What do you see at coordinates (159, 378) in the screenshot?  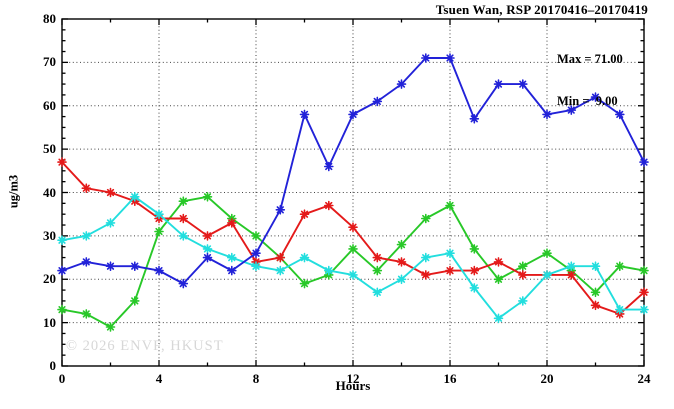 I see `x-tick-label: 4` at bounding box center [159, 378].